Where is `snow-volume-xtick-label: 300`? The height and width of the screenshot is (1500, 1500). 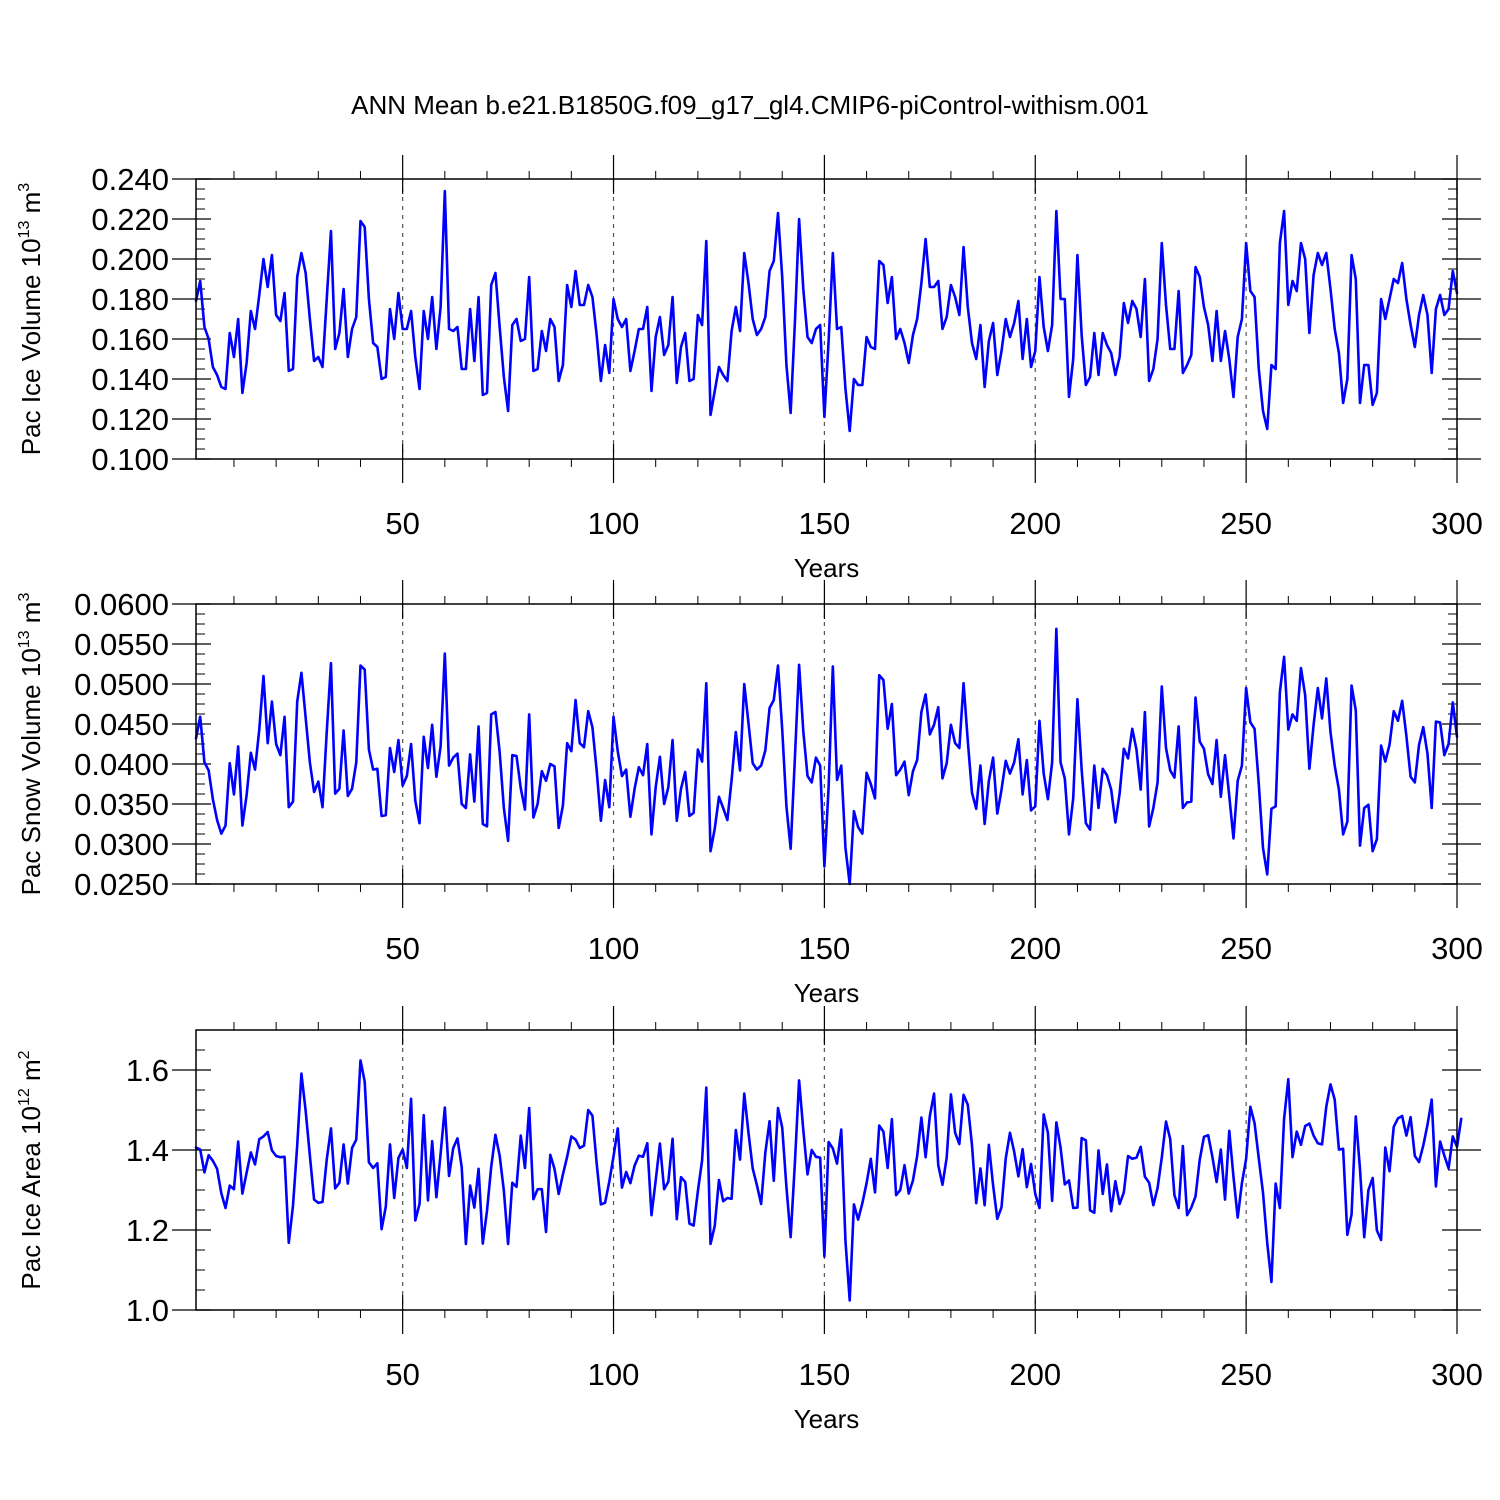 snow-volume-xtick-label: 300 is located at coordinates (1457, 948).